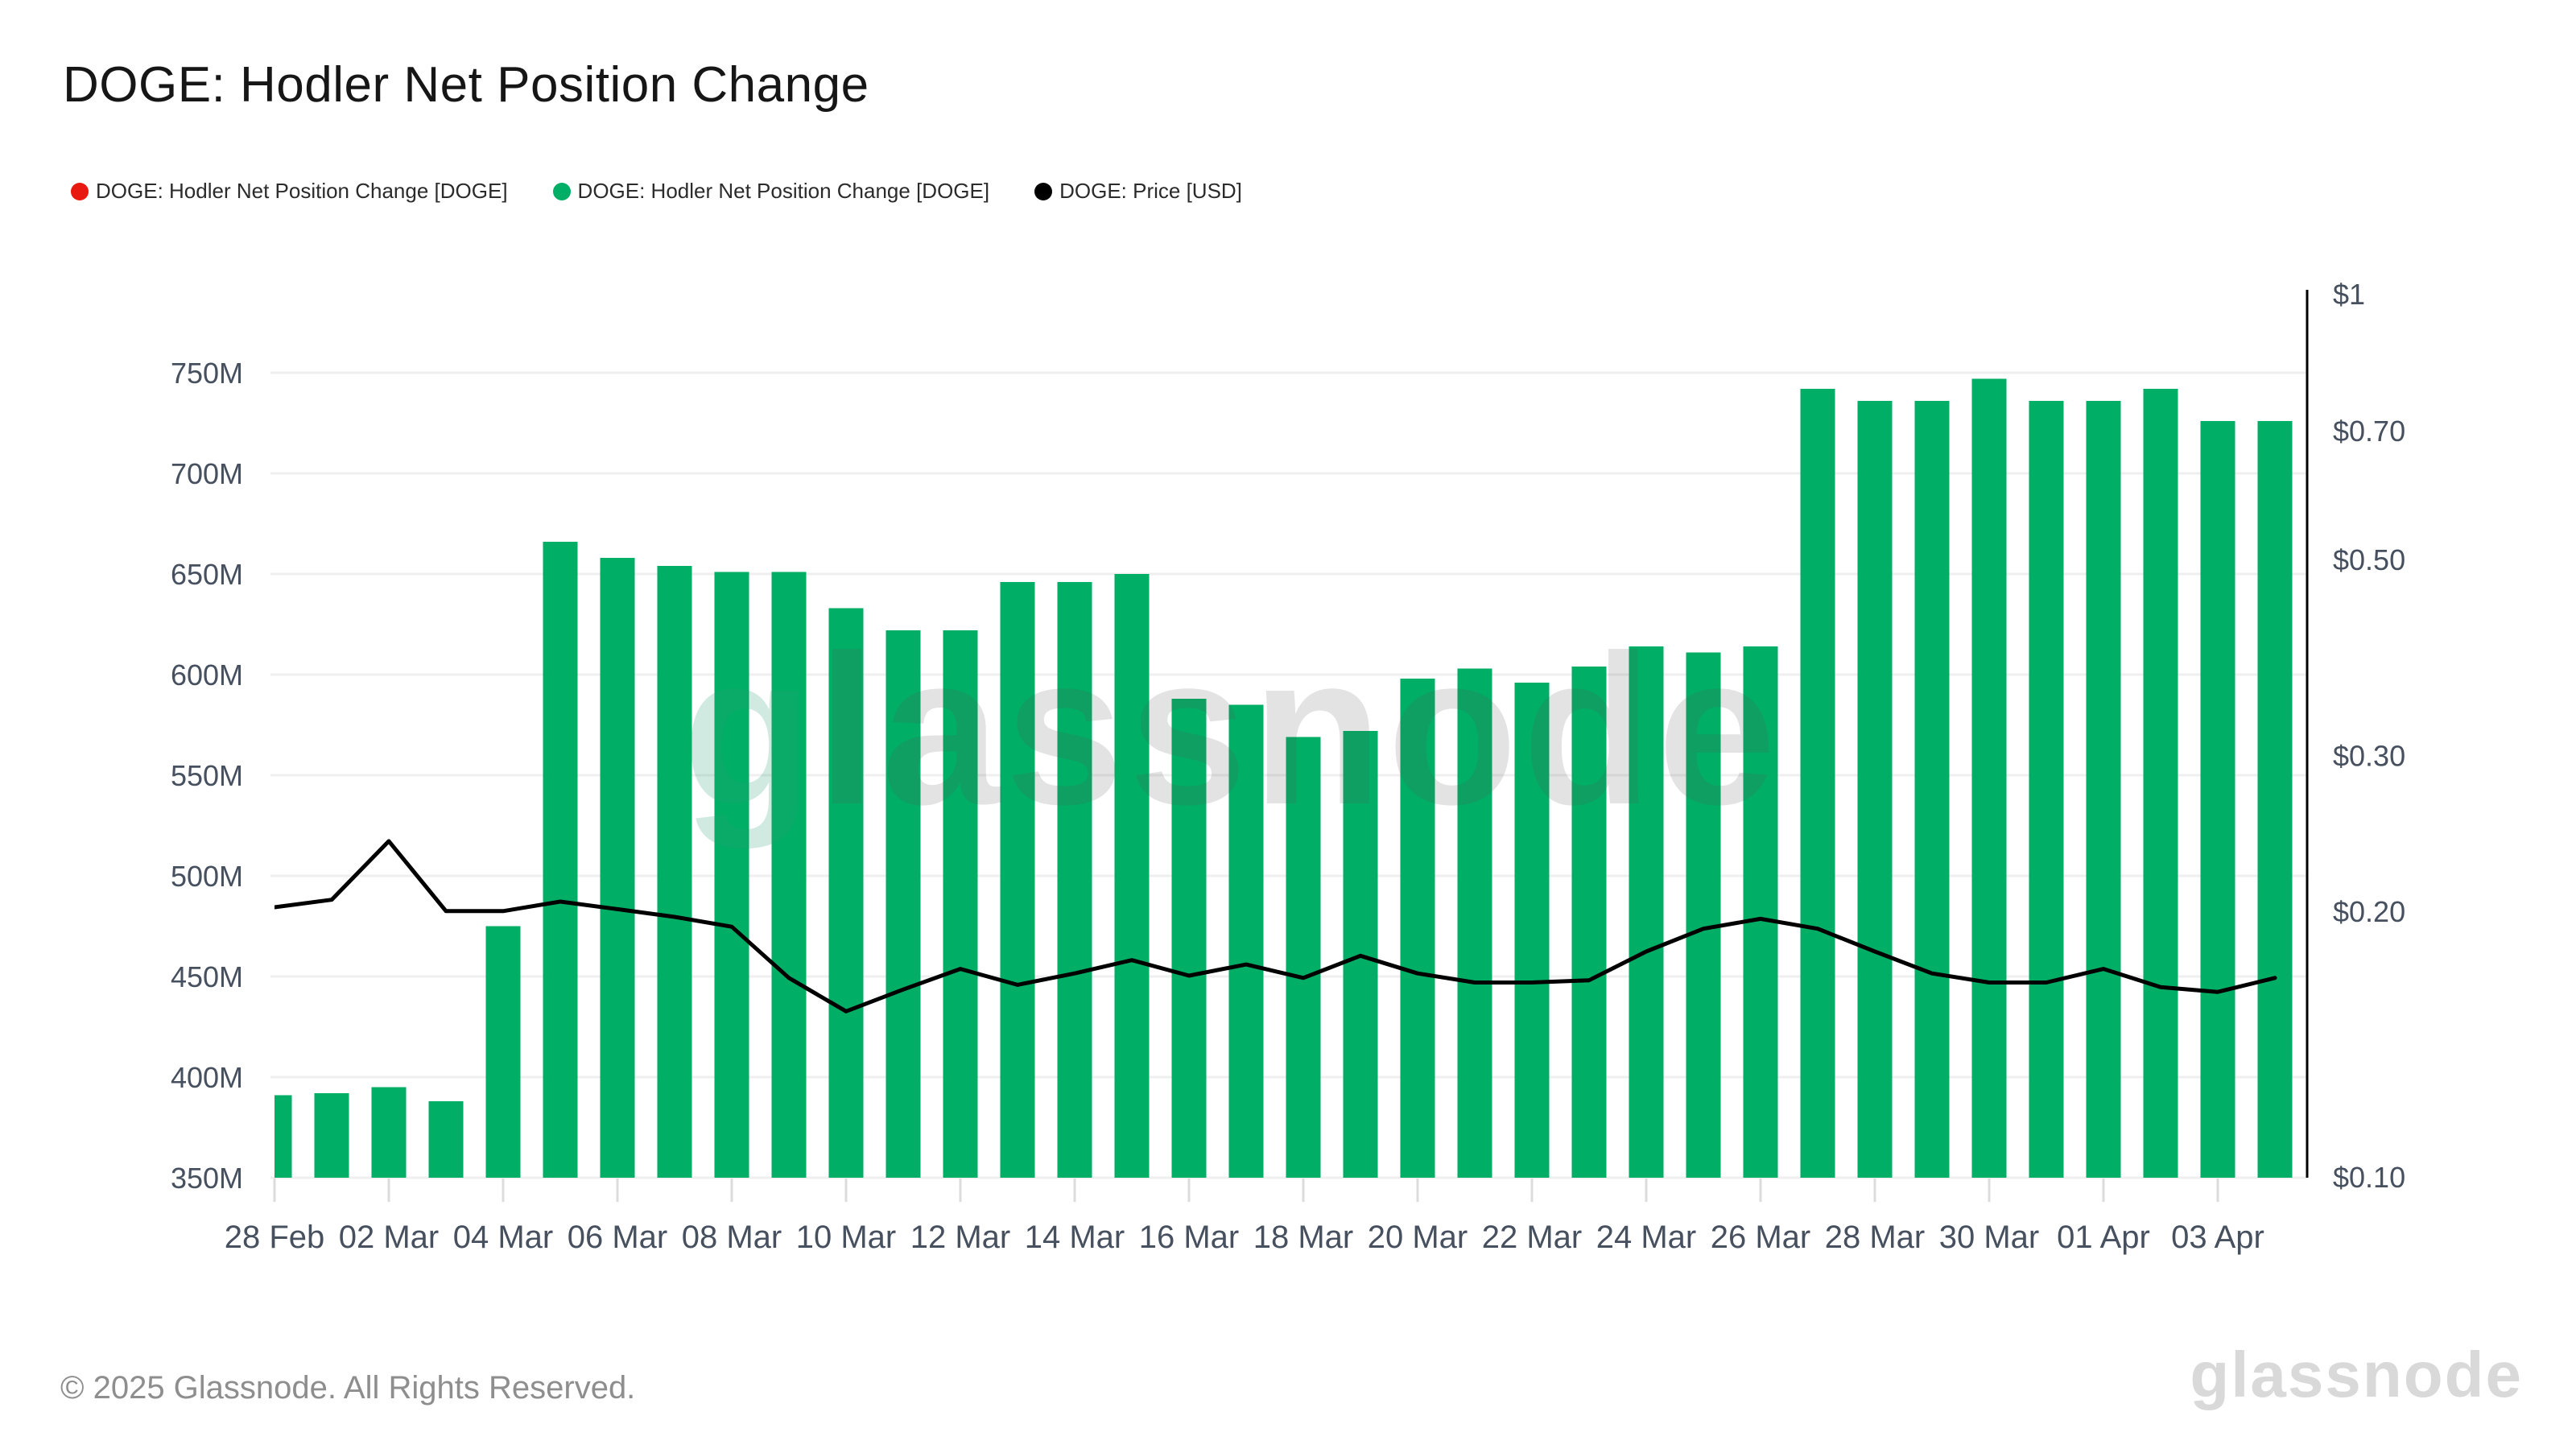 The width and height of the screenshot is (2576, 1449). What do you see at coordinates (2369, 559) in the screenshot?
I see `price-axis-label: $0.50` at bounding box center [2369, 559].